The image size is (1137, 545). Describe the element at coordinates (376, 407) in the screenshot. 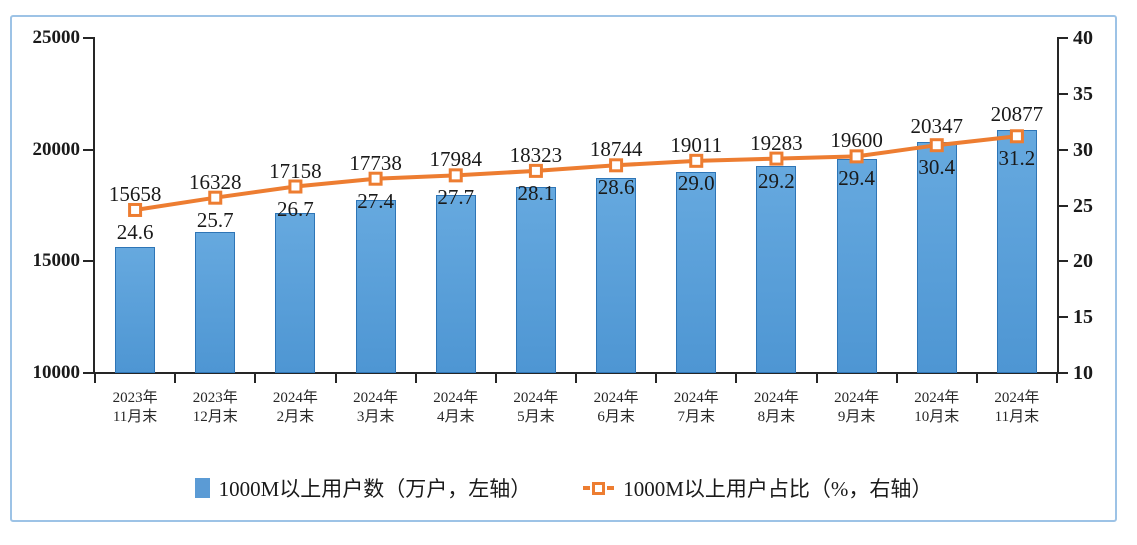

I see `x-axis-label: 2024年 3月末` at that location.